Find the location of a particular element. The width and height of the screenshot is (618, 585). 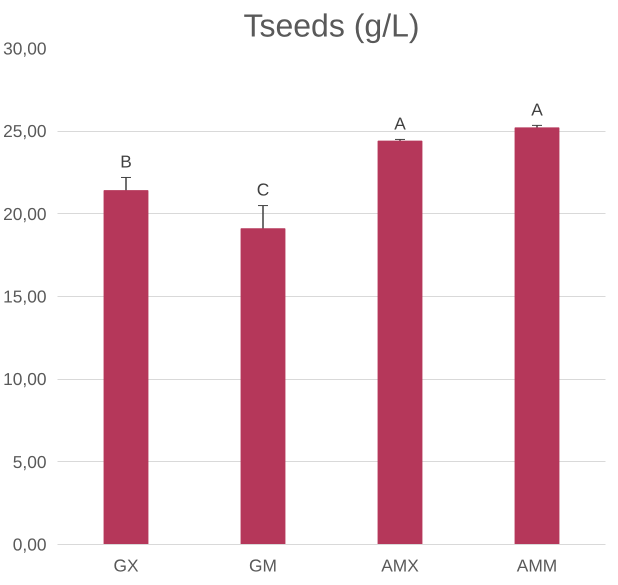

annotation: C is located at coordinates (263, 190).